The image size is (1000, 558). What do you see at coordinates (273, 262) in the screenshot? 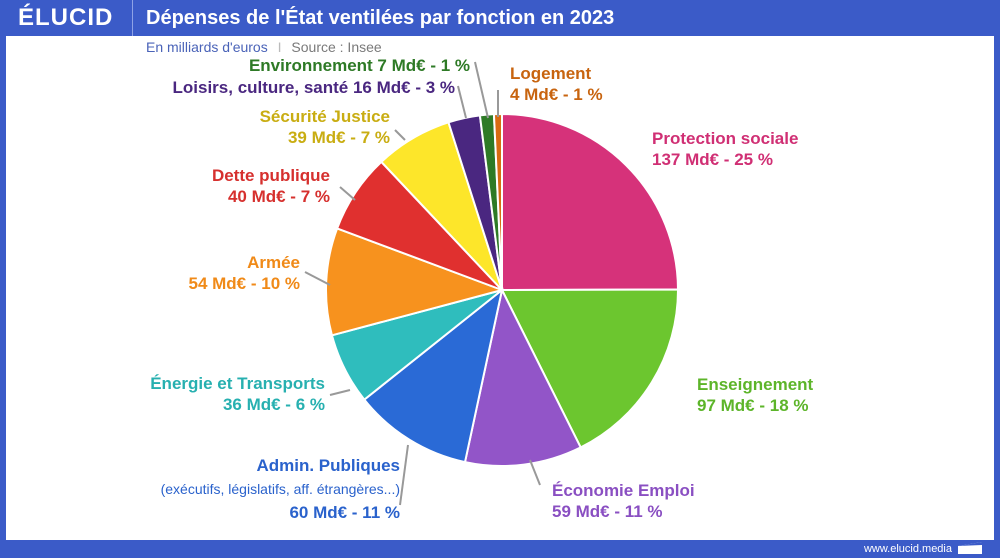
I see `slice-name: Armée` at bounding box center [273, 262].